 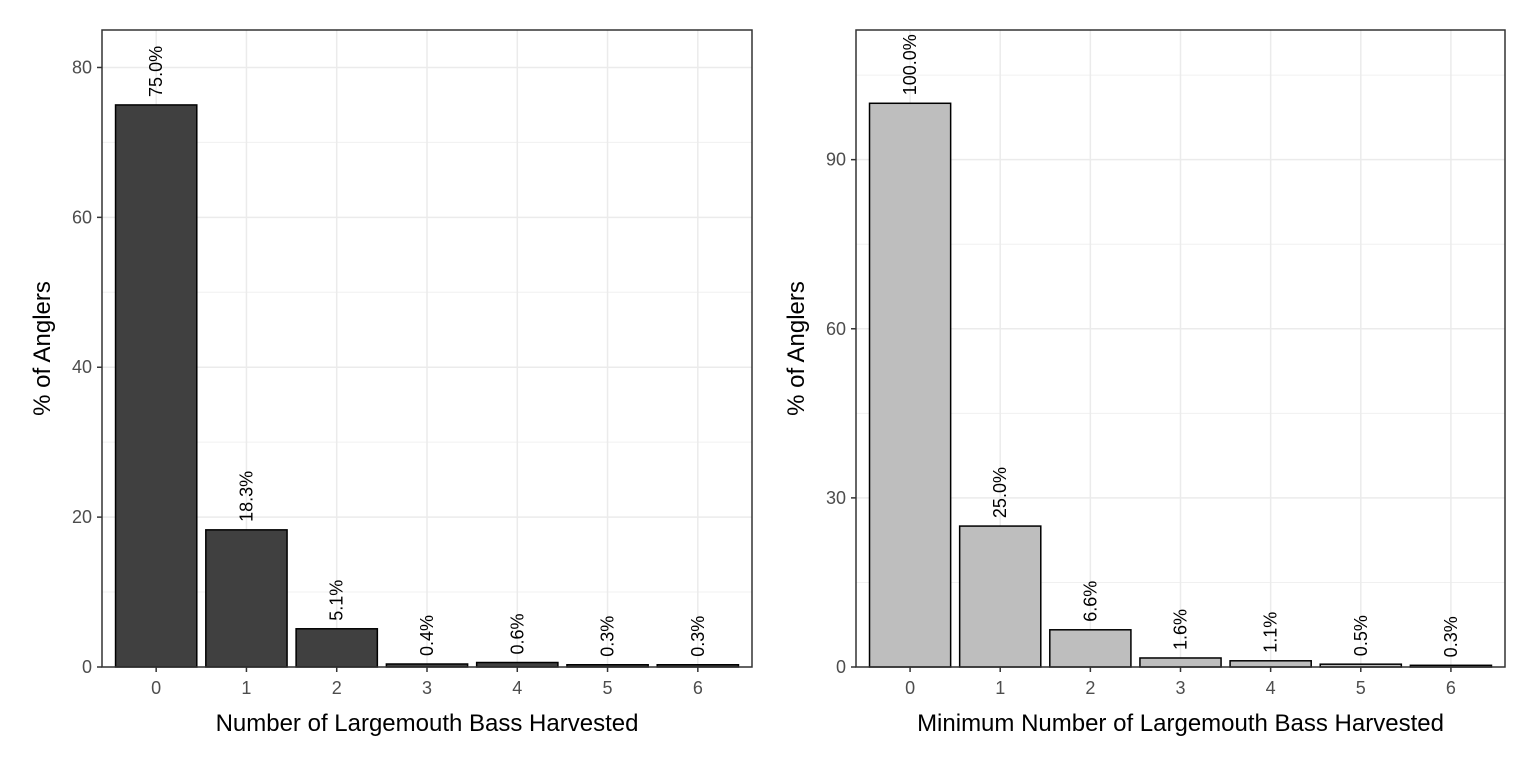 I want to click on y-tick-label: 30, so click(x=836, y=498).